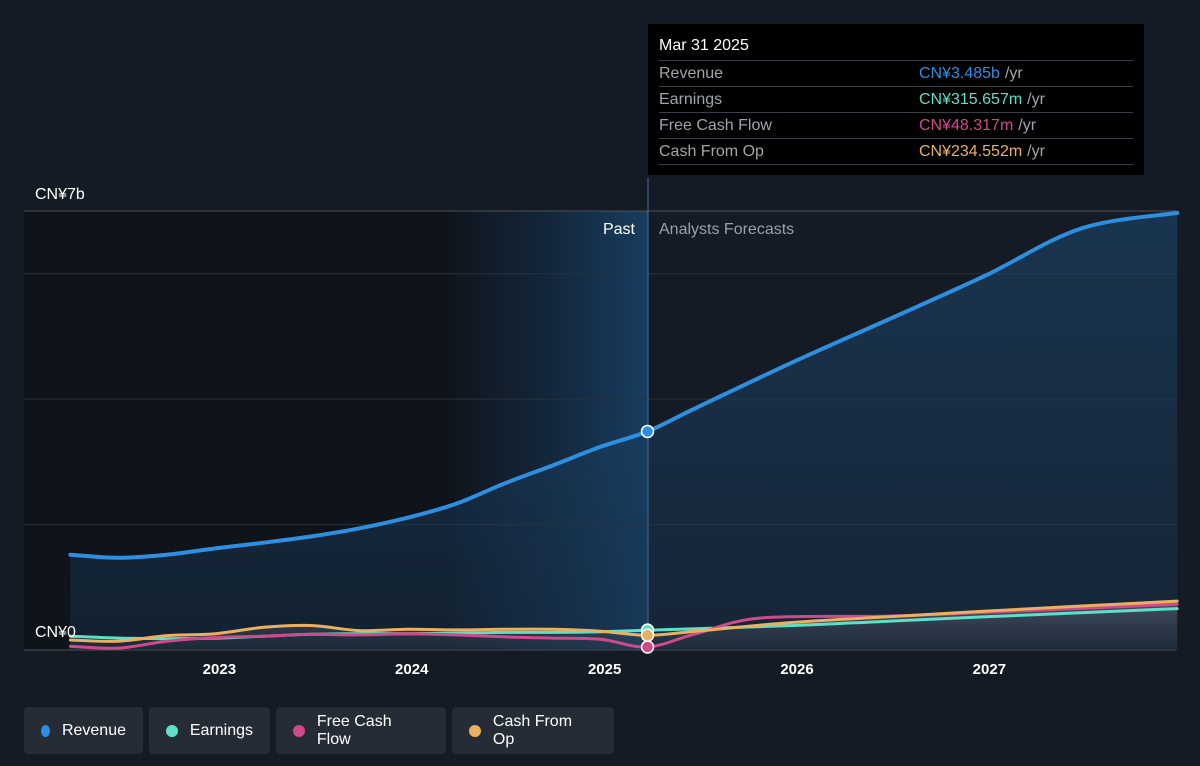 The width and height of the screenshot is (1200, 766). Describe the element at coordinates (989, 669) in the screenshot. I see `x-tick-label: 2027` at that location.